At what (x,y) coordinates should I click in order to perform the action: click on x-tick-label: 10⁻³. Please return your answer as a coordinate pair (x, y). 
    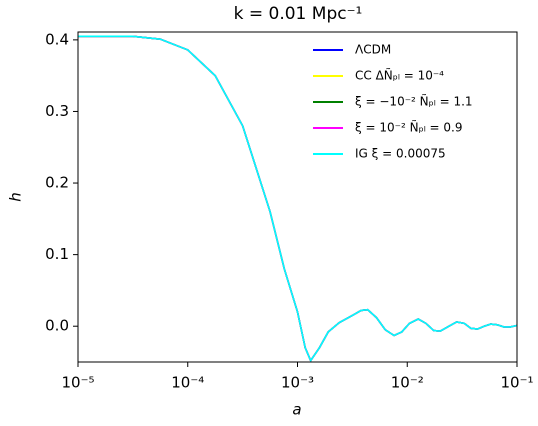
    Looking at the image, I should click on (297, 383).